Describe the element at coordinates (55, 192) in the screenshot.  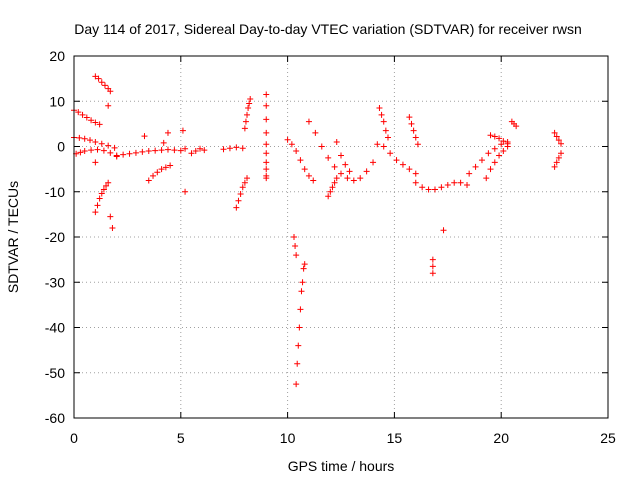
I see `y-tick-label: -10` at that location.